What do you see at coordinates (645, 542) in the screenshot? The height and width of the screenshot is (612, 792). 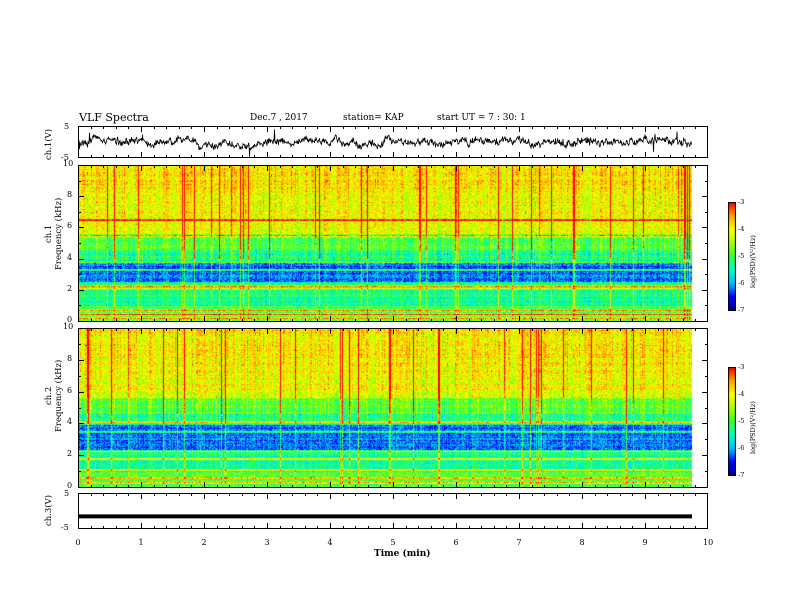 I see `time-tick-label: 9` at bounding box center [645, 542].